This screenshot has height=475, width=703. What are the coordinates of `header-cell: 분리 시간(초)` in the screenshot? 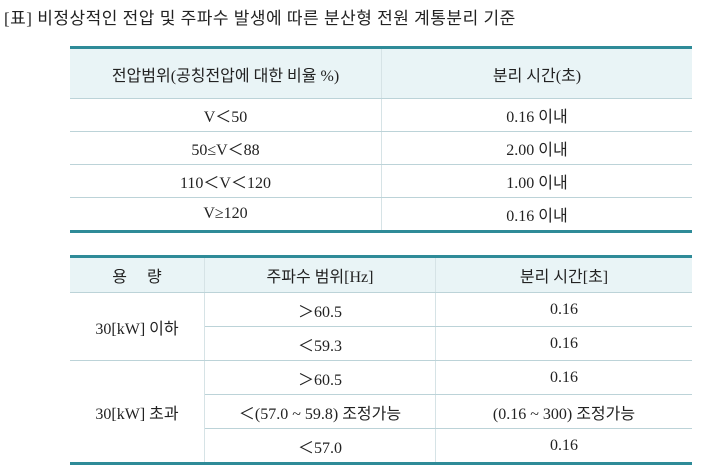 It's located at (536, 73).